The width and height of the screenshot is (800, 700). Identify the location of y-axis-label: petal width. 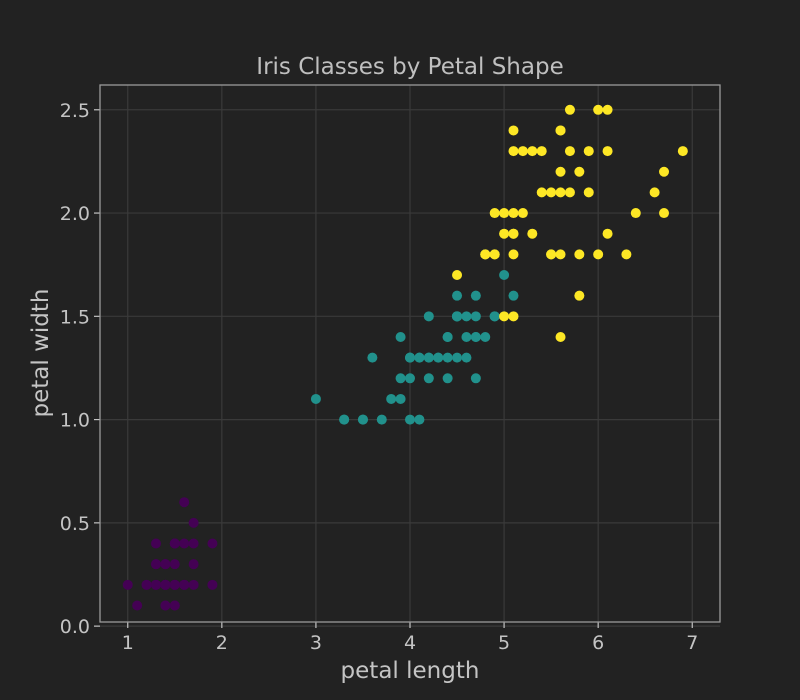
(41, 353).